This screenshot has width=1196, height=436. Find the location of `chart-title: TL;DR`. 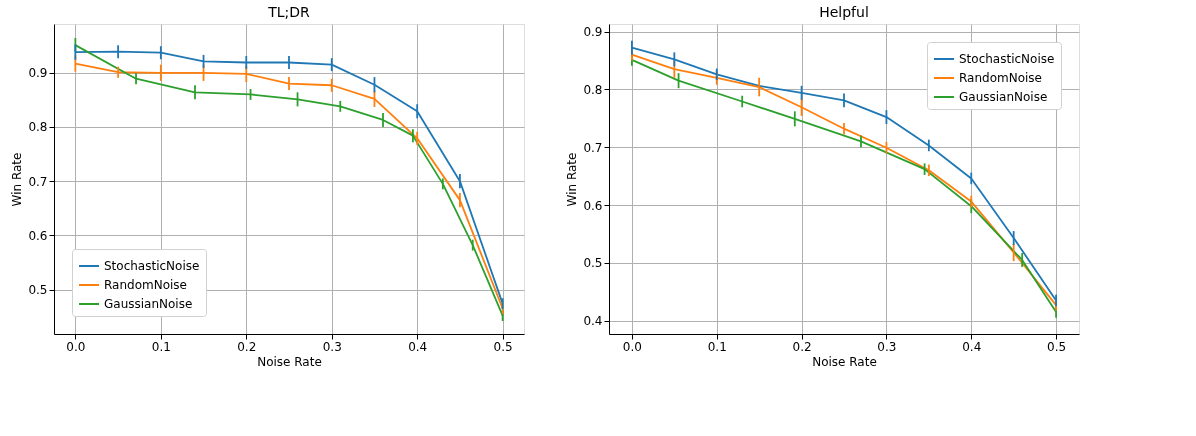

chart-title: TL;DR is located at coordinates (289, 12).